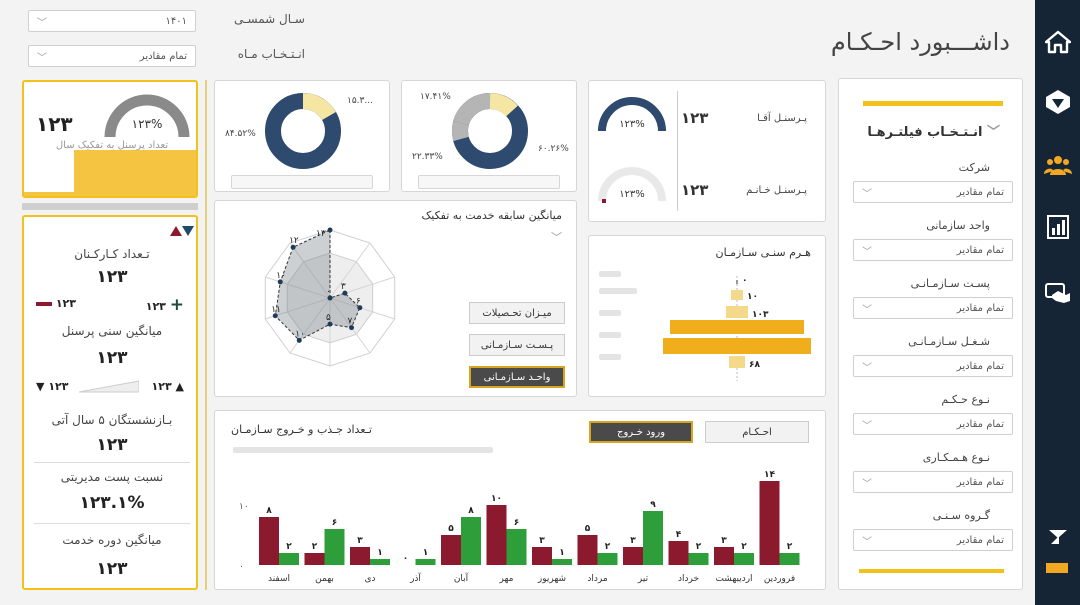  What do you see at coordinates (506, 579) in the screenshot?
I see `x-tick-label: مهر` at bounding box center [506, 579].